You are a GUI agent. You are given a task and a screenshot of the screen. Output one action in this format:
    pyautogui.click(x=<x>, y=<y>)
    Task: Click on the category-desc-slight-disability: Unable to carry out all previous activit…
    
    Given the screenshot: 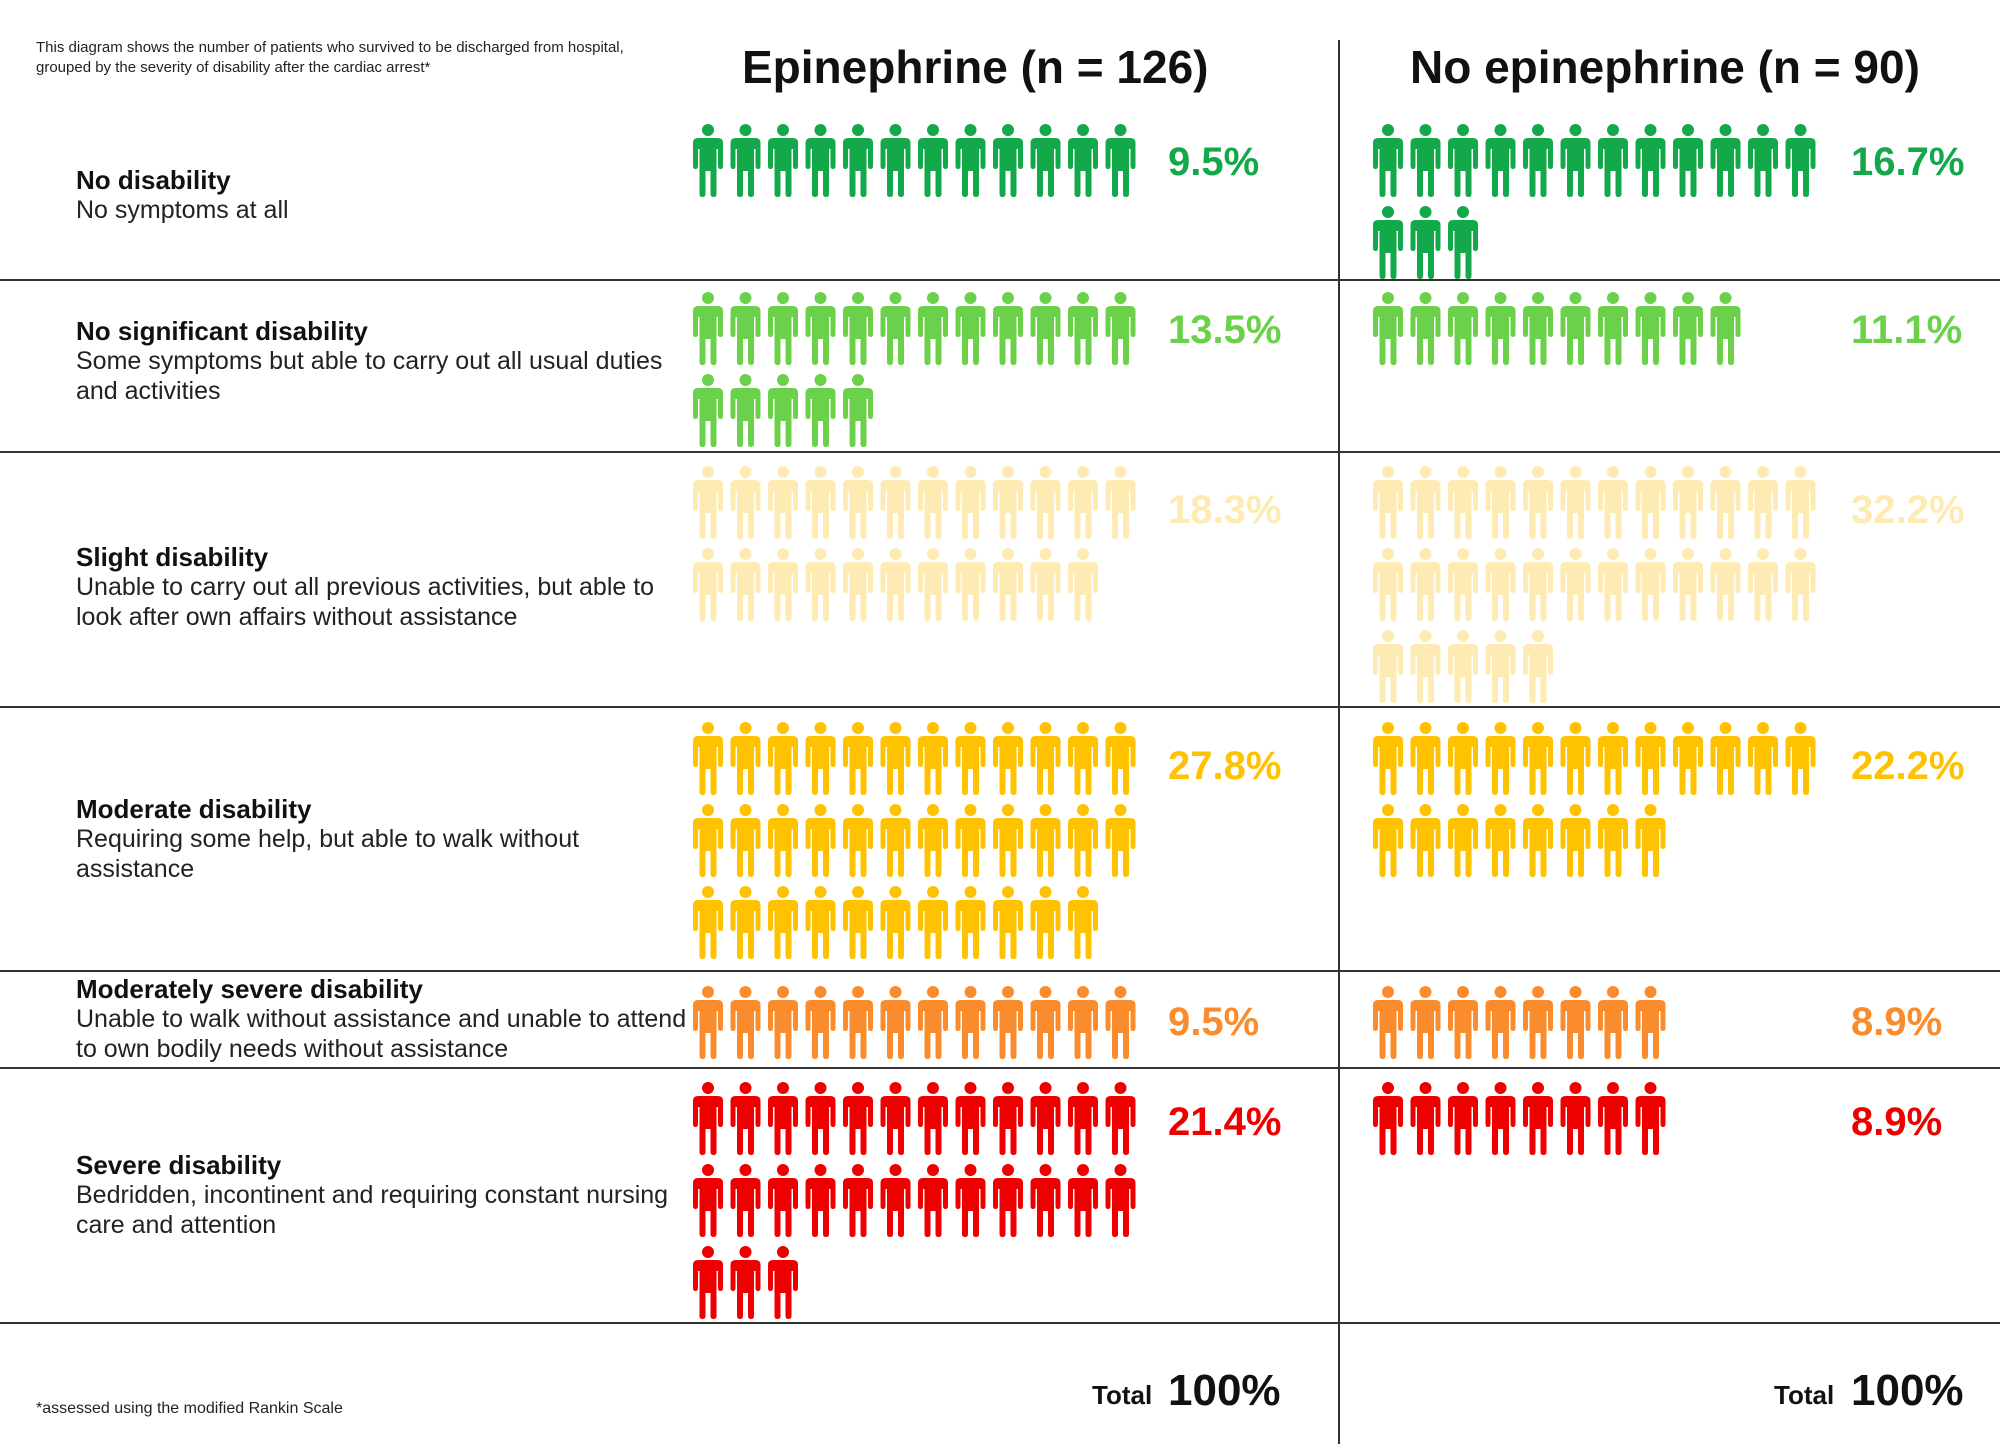 What is the action you would take?
    pyautogui.click(x=365, y=602)
    